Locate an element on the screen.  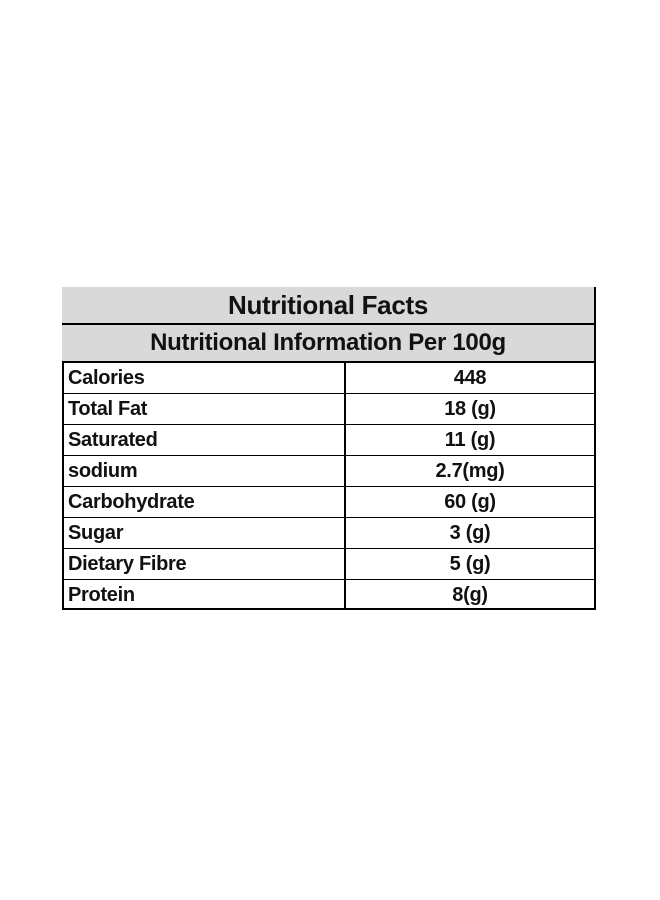
column-divider is located at coordinates (345, 485).